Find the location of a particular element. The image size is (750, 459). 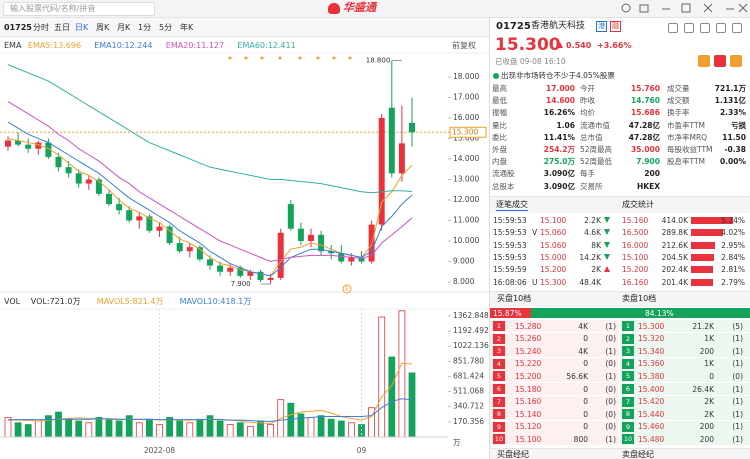

toolbar is located at coordinates (244, 27).